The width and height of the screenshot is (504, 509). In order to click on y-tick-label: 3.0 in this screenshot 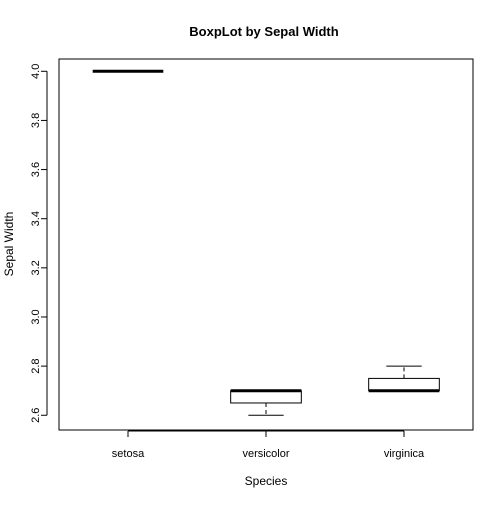, I will do `click(36, 316)`.